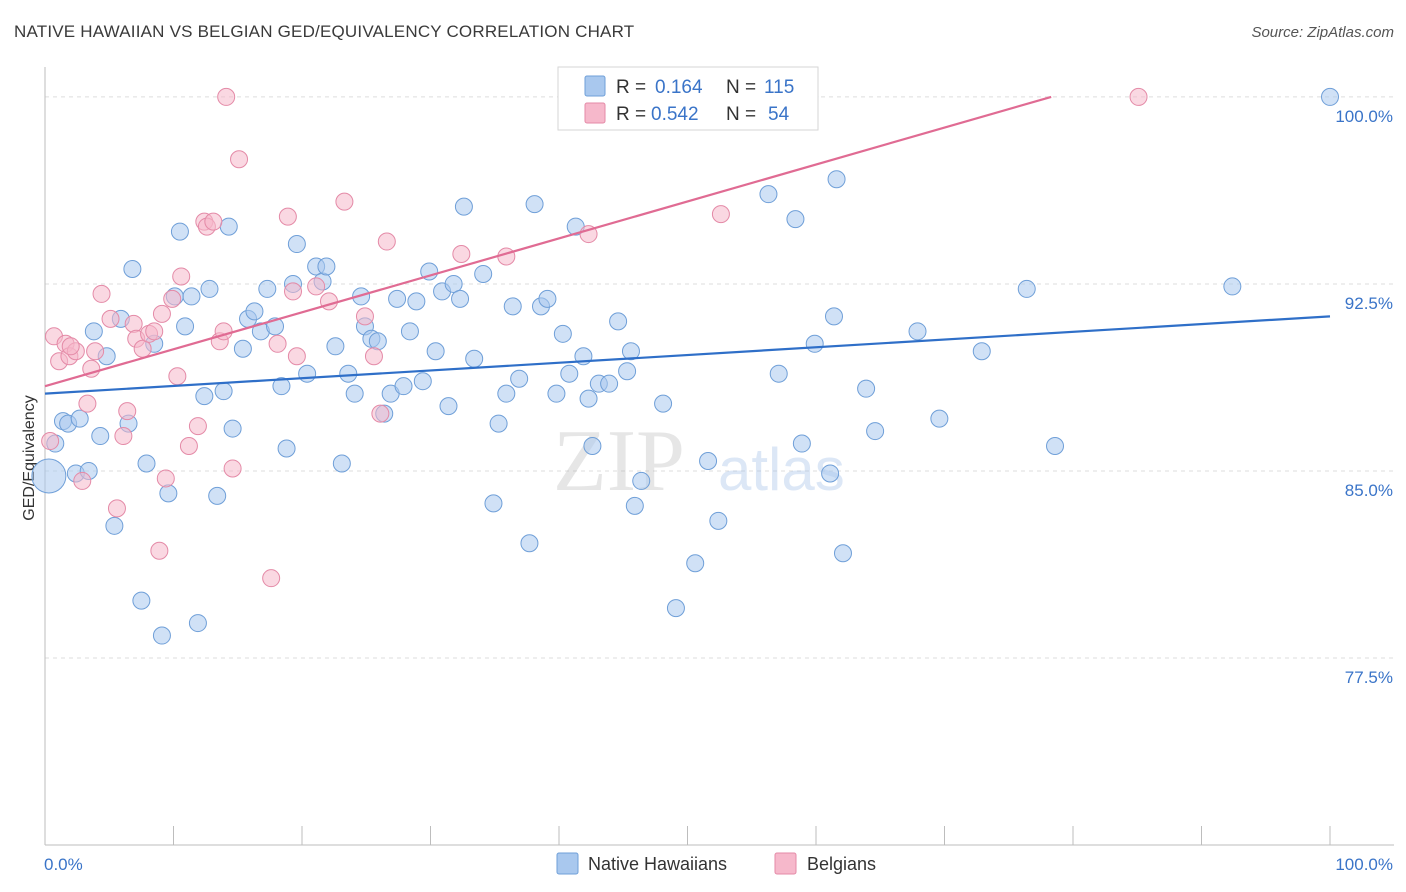 The height and width of the screenshot is (892, 1406). I want to click on x-tick-labels: 0.0% 100.0%, so click(718, 864).